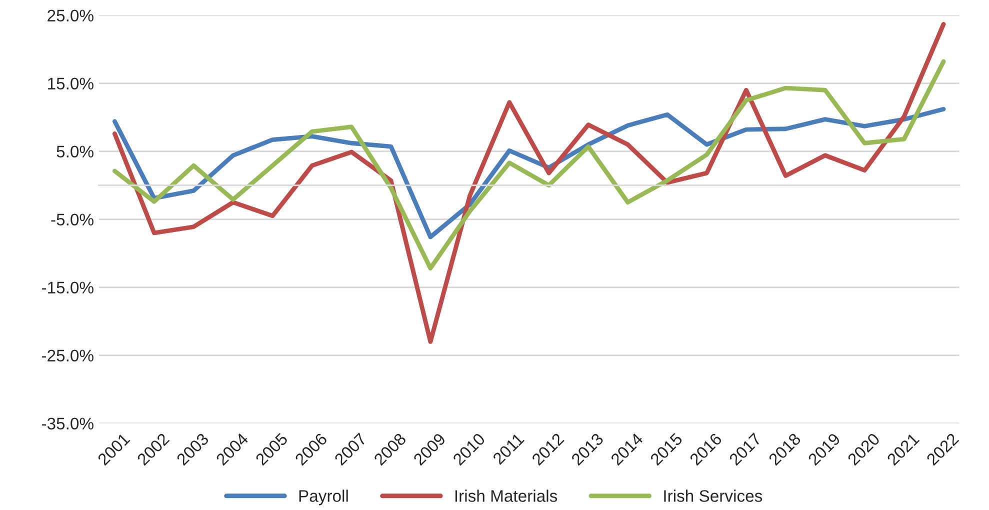  Describe the element at coordinates (71, 84) in the screenshot. I see `y-tick-label: 15.0%` at that location.